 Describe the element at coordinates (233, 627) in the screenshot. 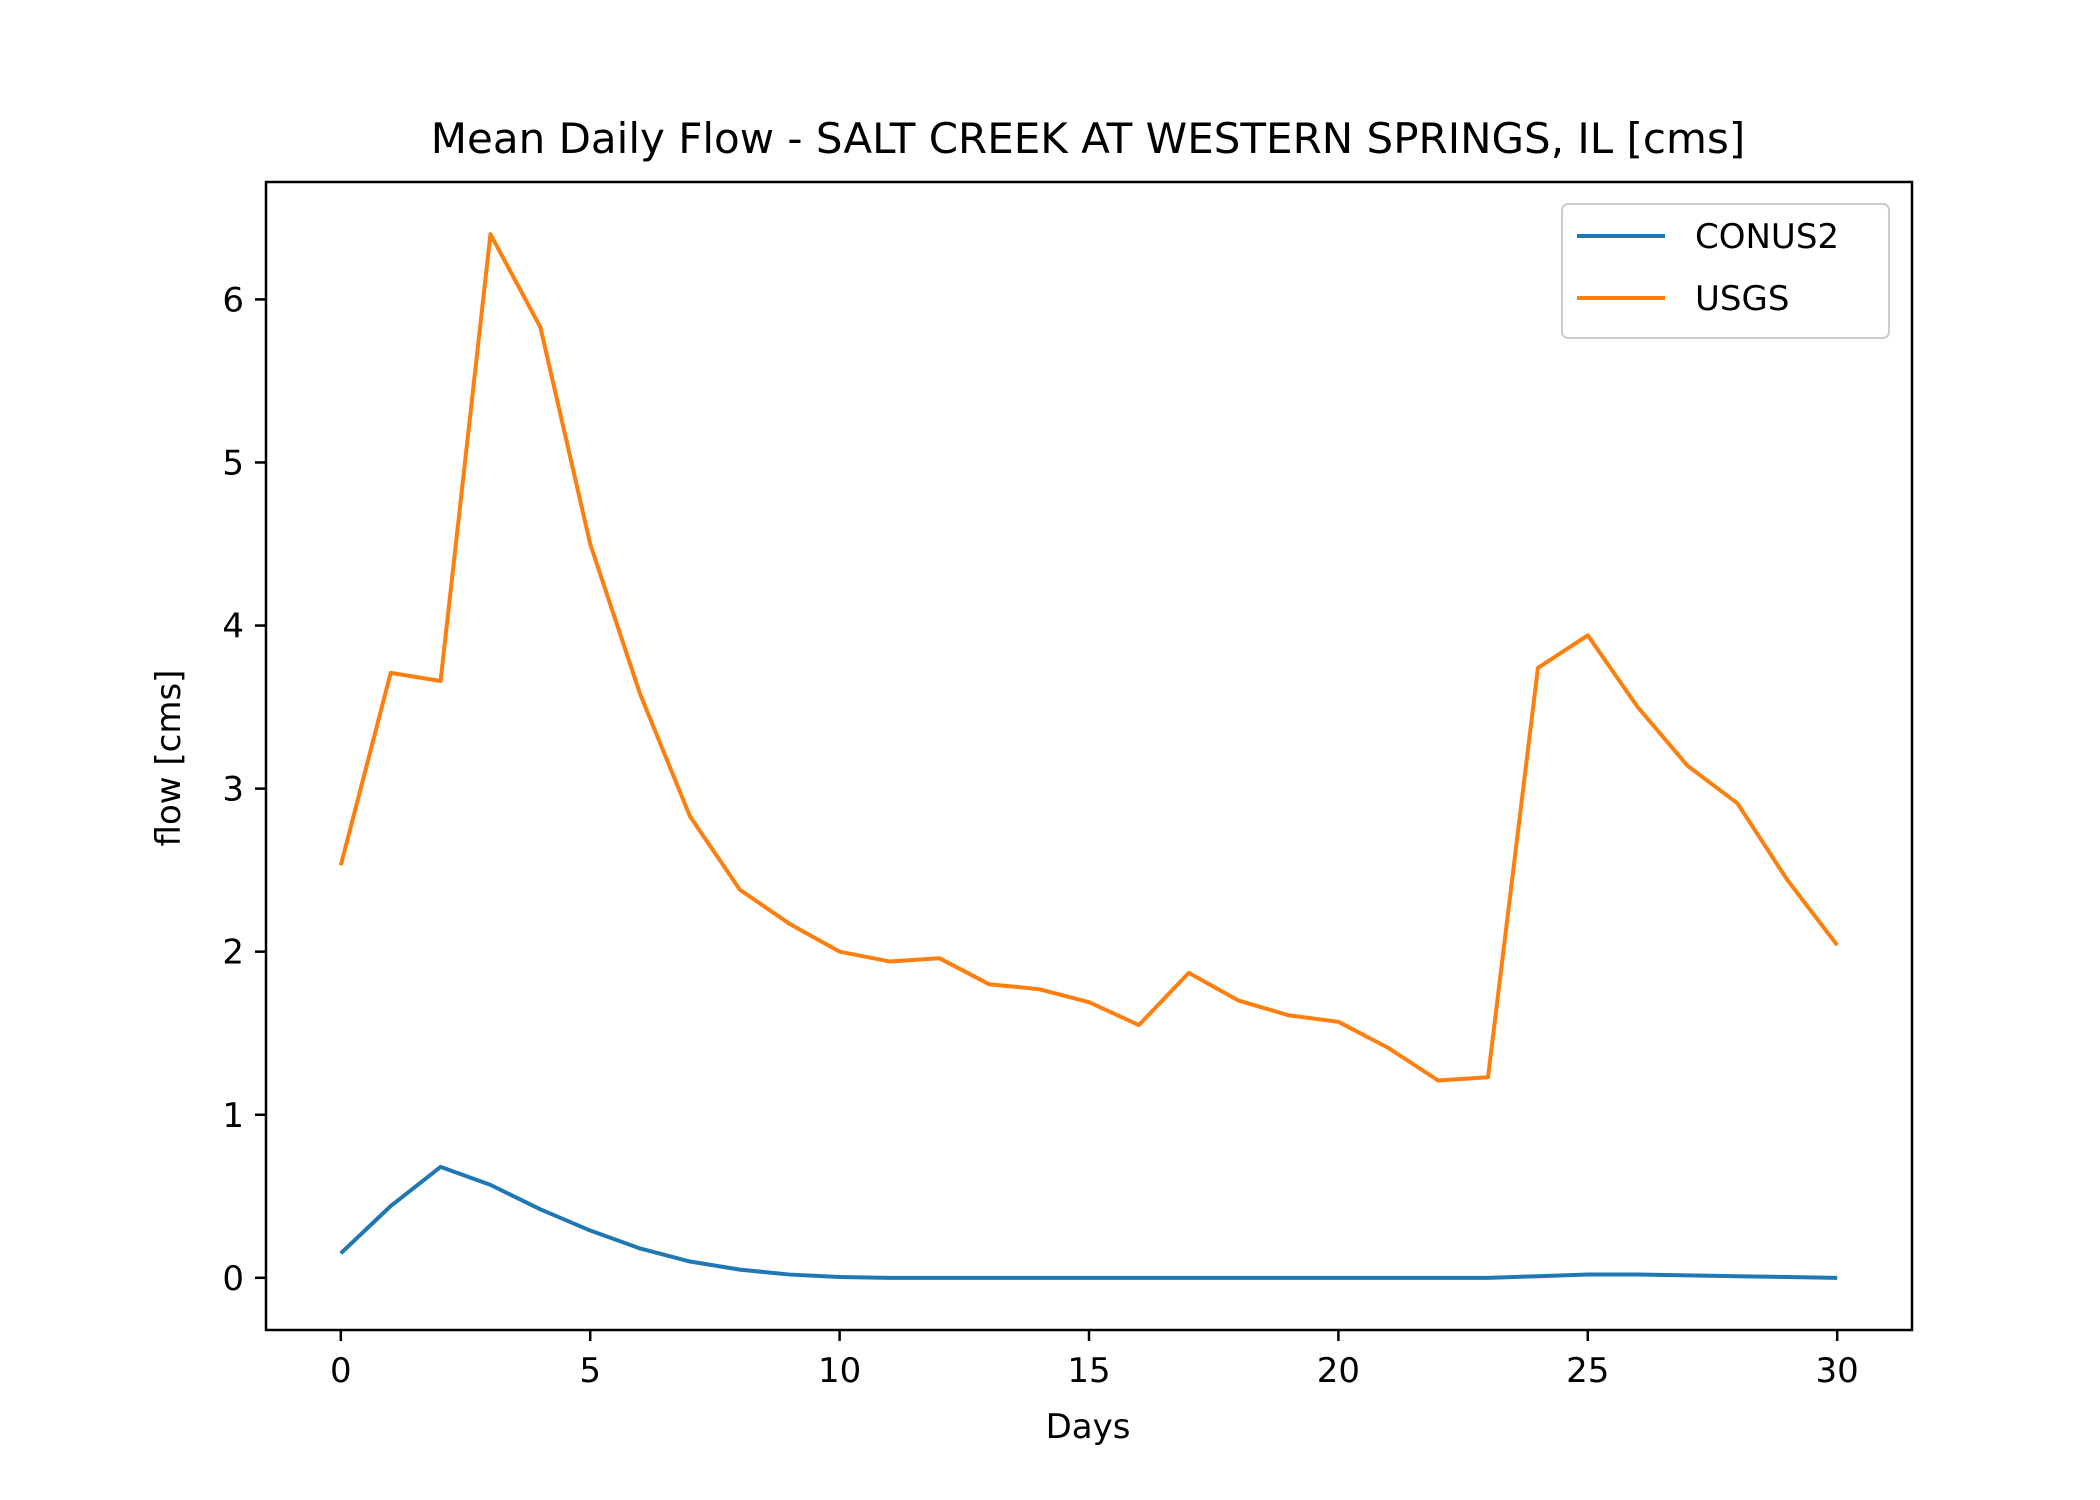

I see `y-tick-label: 4` at that location.